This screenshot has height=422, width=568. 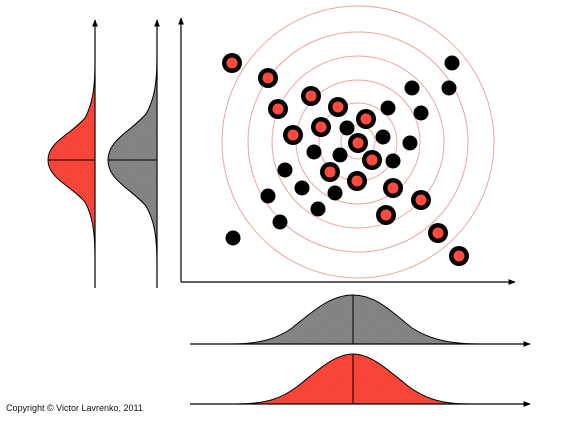 What do you see at coordinates (74, 408) in the screenshot?
I see `copyright-text: Copyright © Victor Lavrenko, 2011` at bounding box center [74, 408].